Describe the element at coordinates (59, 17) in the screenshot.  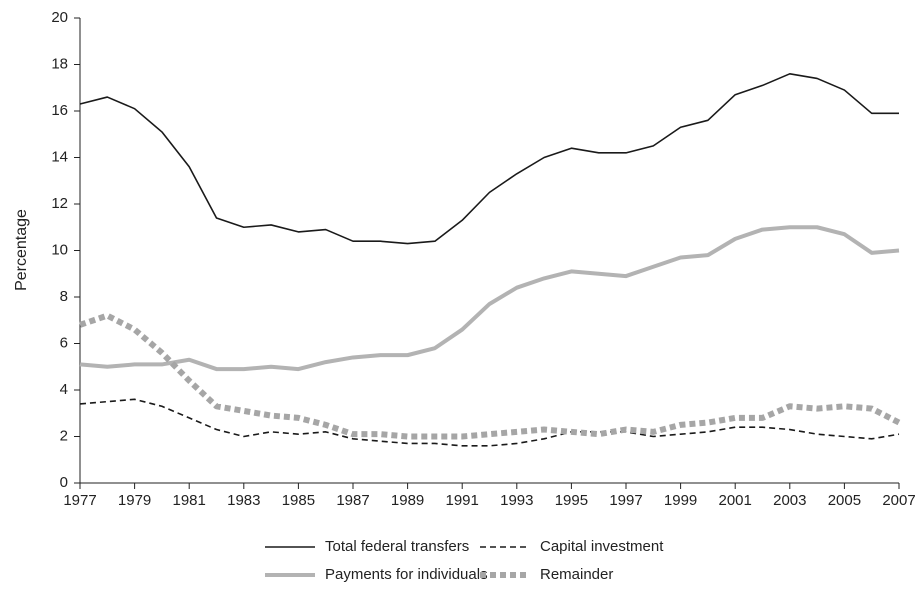
I see `y-tick-label: 20` at that location.